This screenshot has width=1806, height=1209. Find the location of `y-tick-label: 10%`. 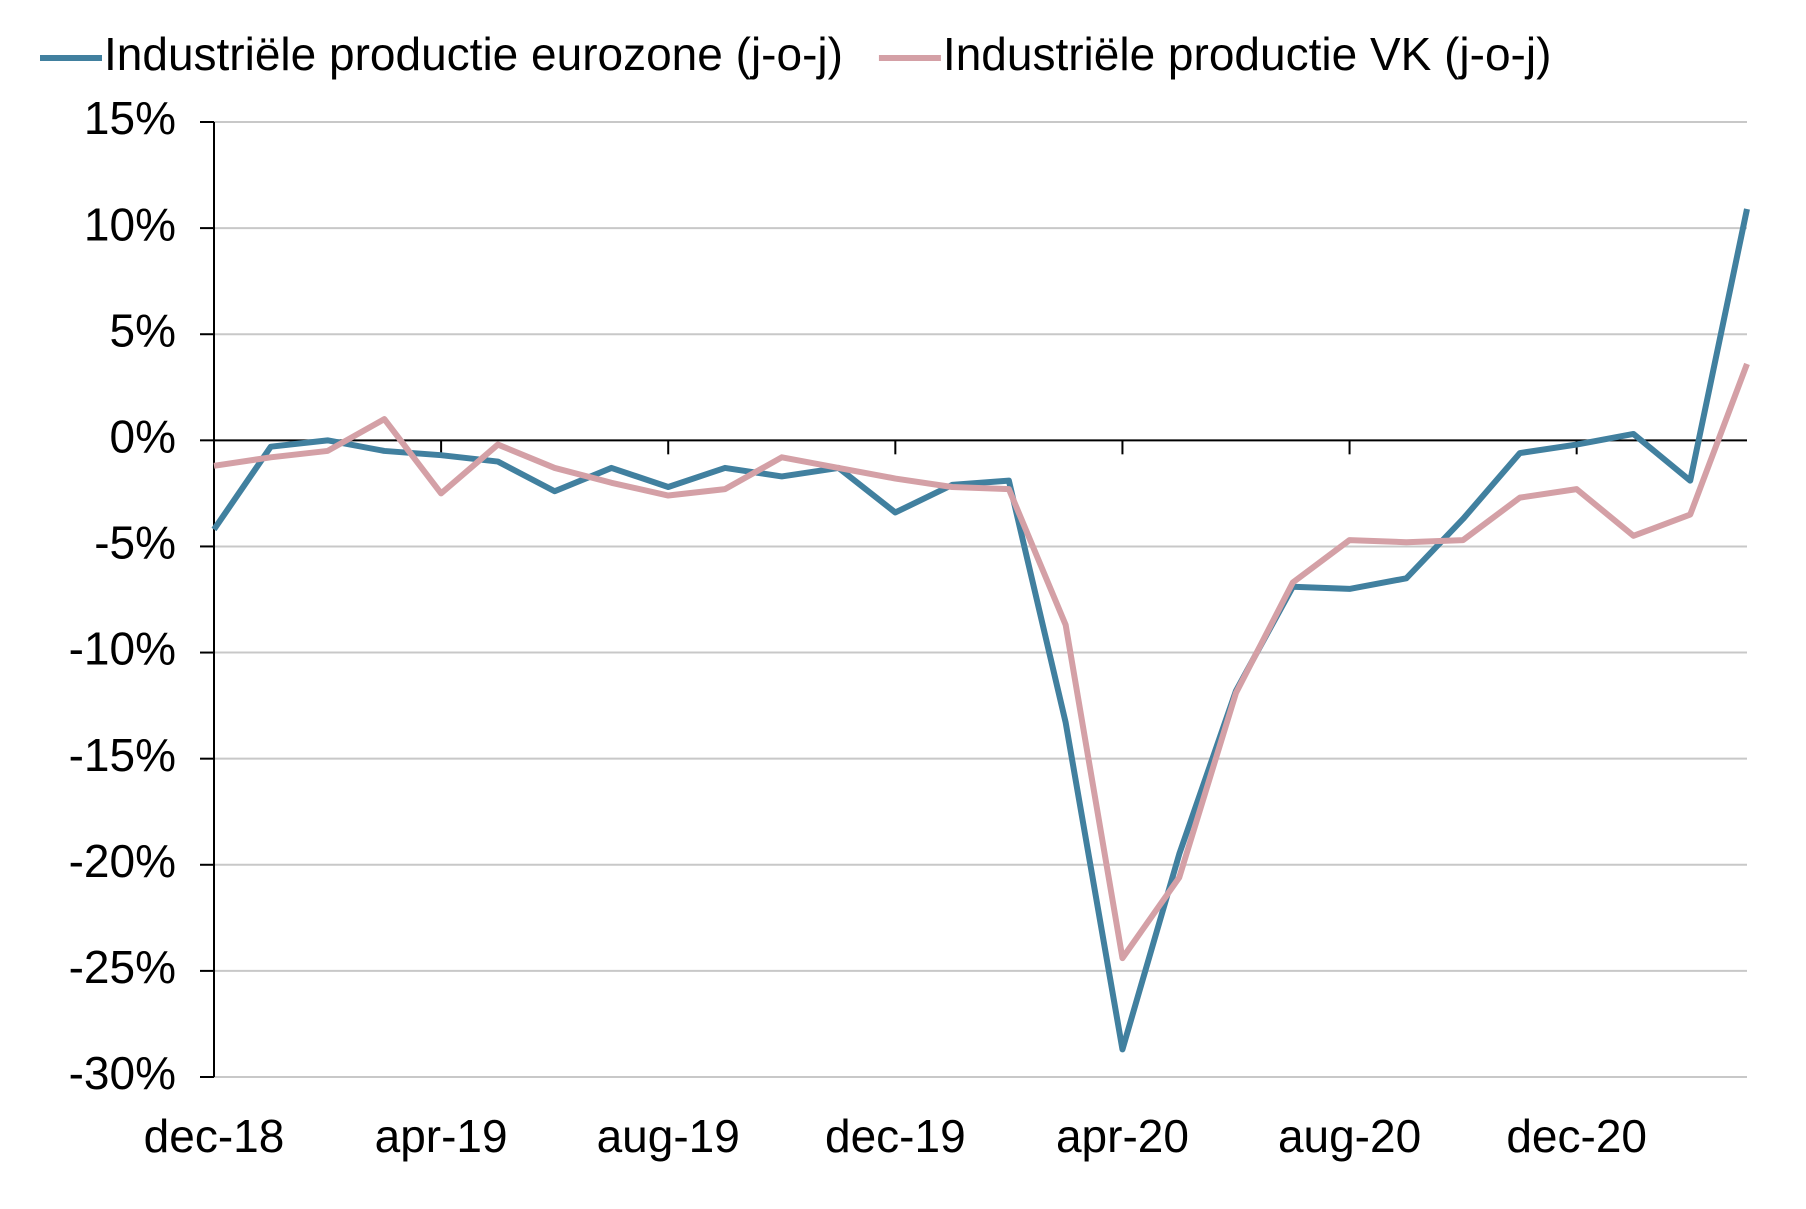

y-tick-label: 10% is located at coordinates (130, 224).